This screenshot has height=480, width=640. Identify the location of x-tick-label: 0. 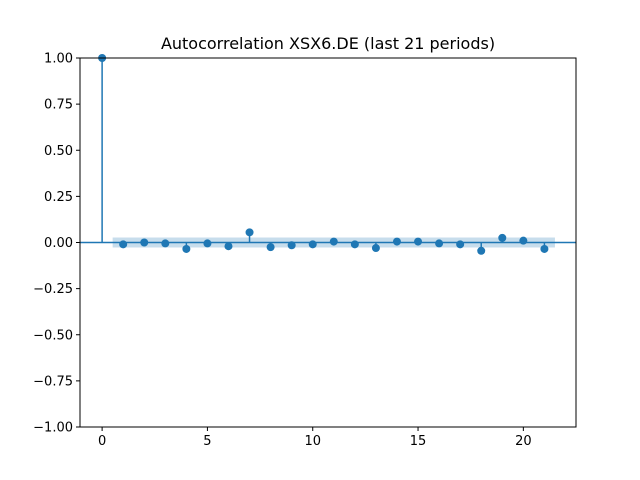
(102, 441).